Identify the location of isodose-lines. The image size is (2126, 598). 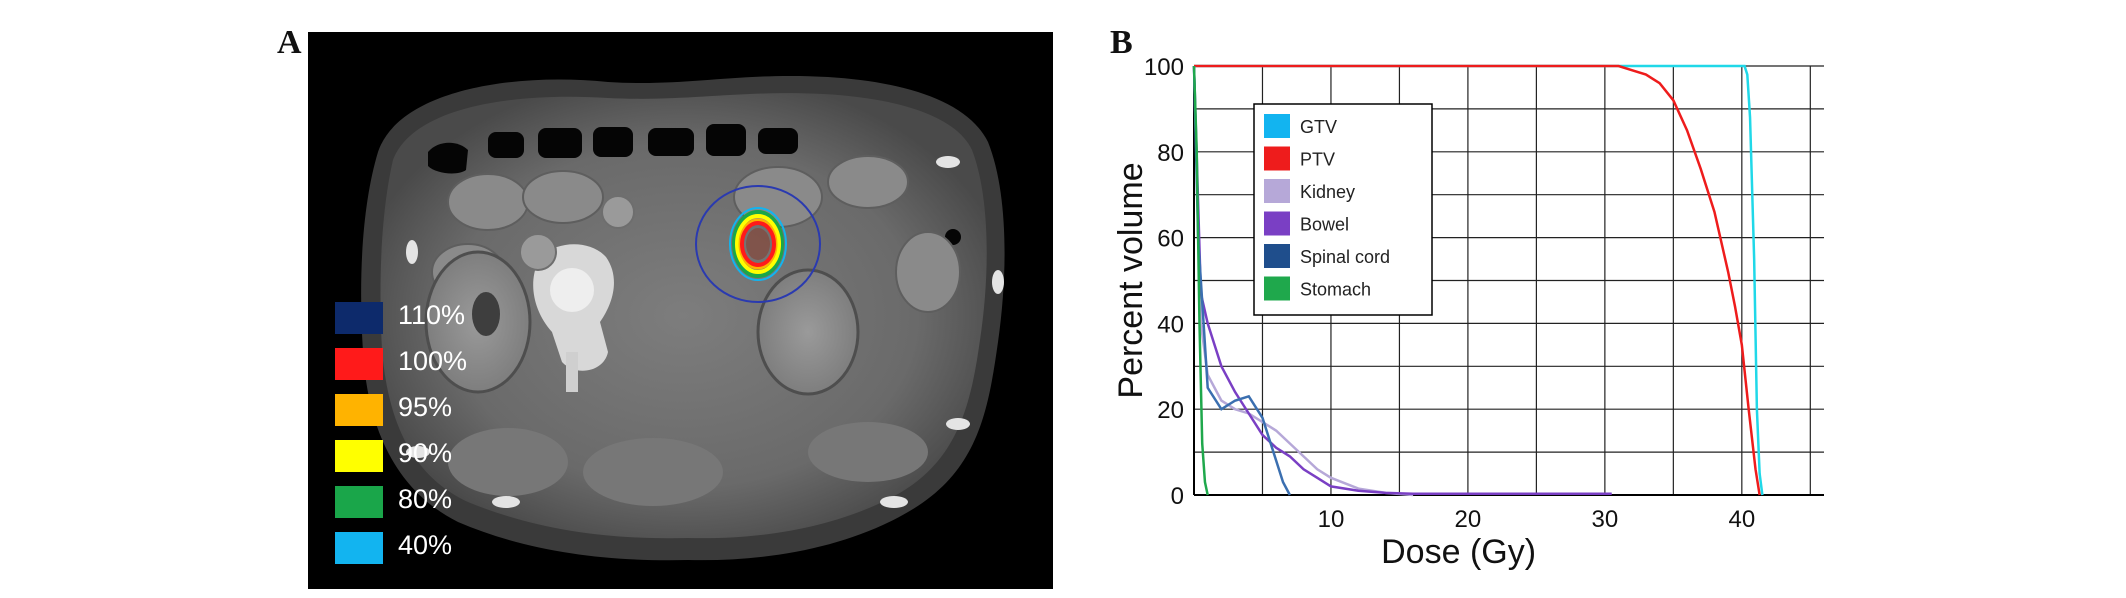
(758, 244).